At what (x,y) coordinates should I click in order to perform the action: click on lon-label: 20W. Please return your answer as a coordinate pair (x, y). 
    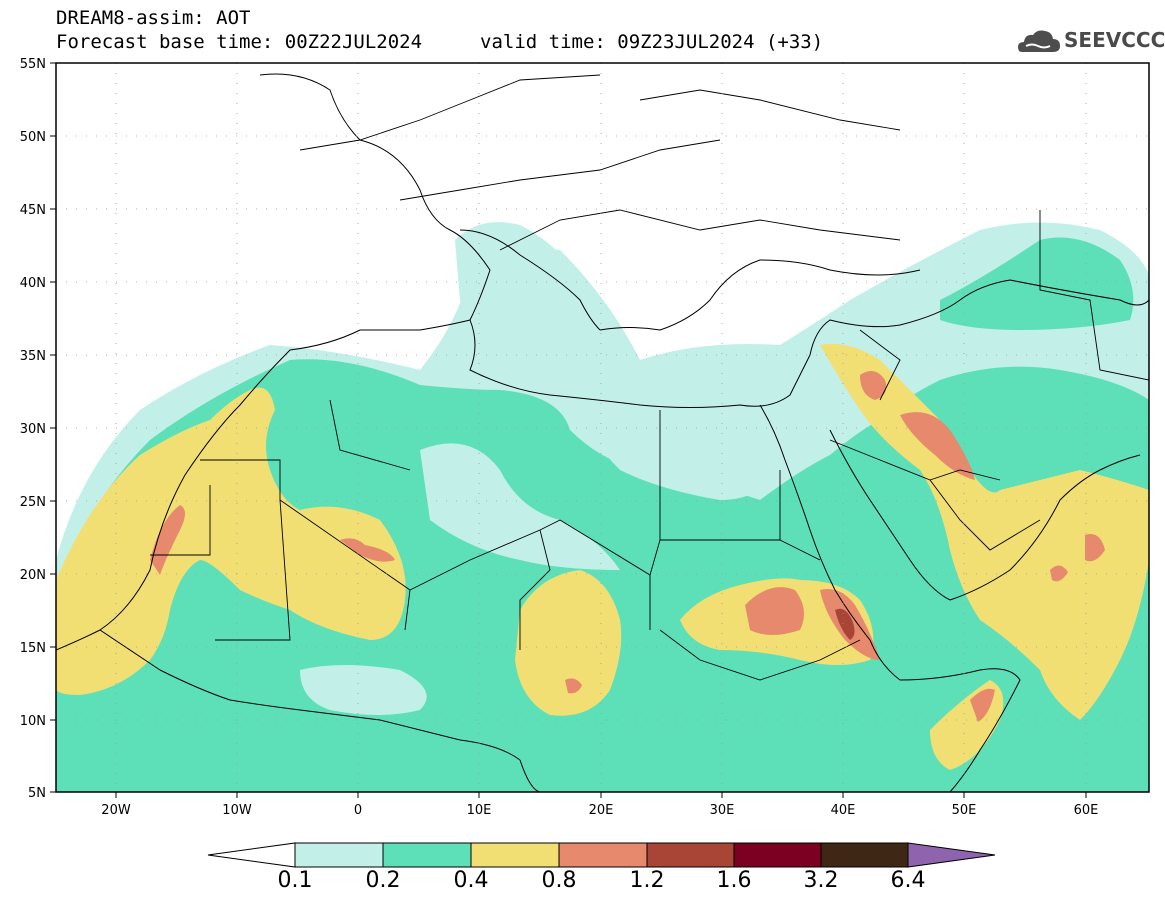
    Looking at the image, I should click on (116, 810).